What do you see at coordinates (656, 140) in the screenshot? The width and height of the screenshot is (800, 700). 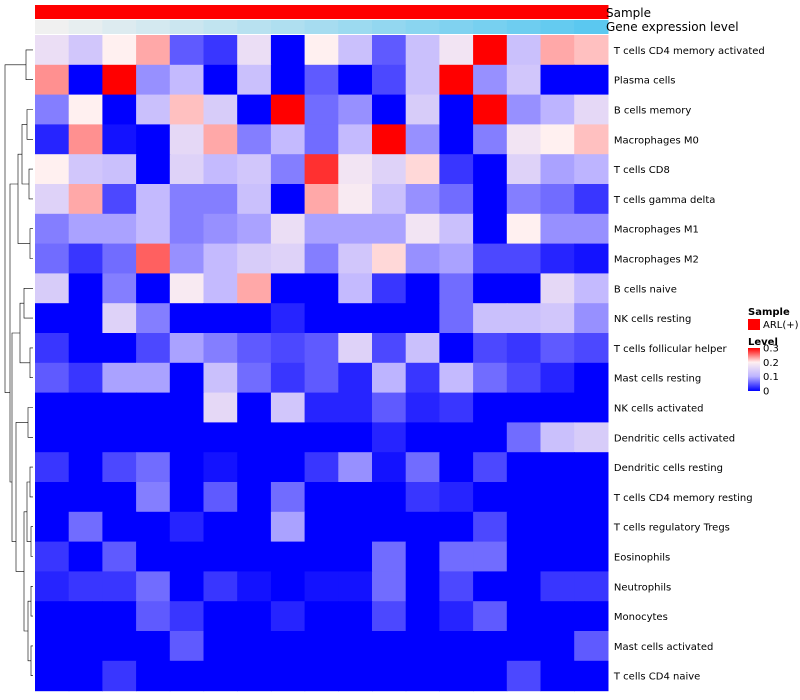 I see `row-label: Macrophages M0` at bounding box center [656, 140].